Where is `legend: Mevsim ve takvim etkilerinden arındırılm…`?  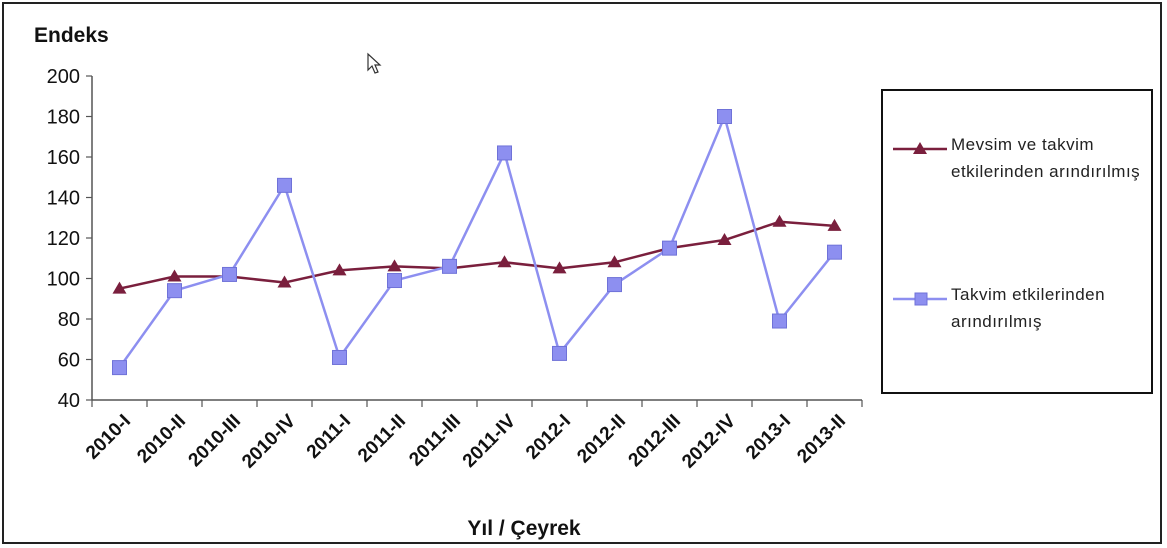
legend: Mevsim ve takvim etkilerinden arındırılm… is located at coordinates (1017, 241).